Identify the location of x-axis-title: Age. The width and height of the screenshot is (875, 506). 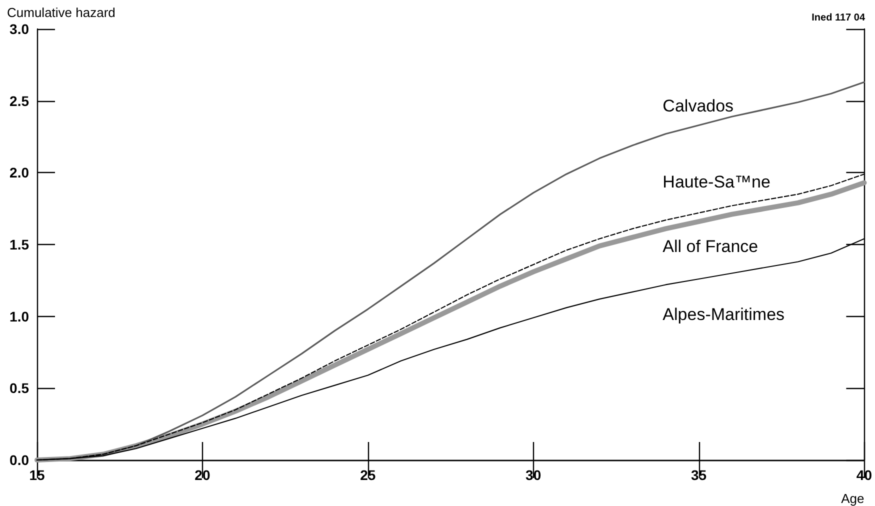
(852, 498).